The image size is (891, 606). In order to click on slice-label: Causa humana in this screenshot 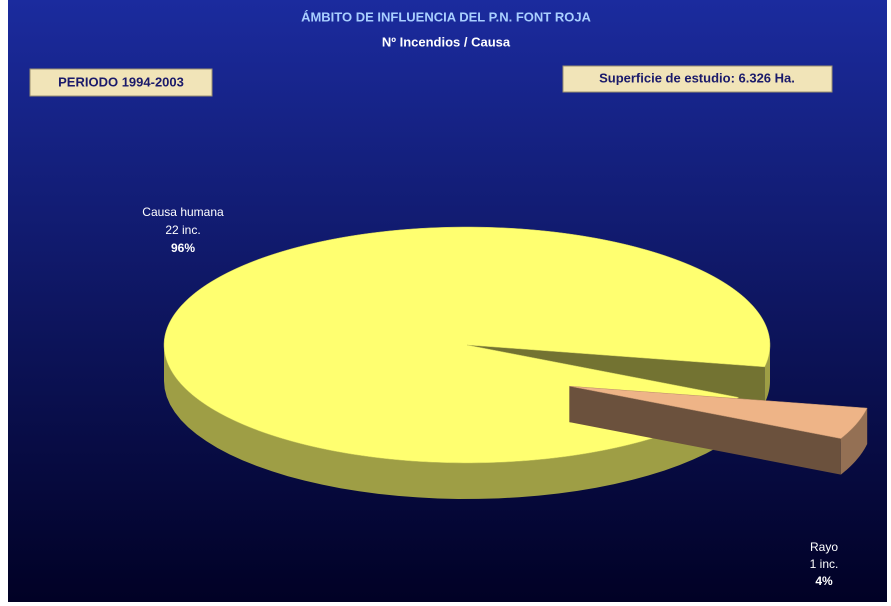, I will do `click(183, 212)`.